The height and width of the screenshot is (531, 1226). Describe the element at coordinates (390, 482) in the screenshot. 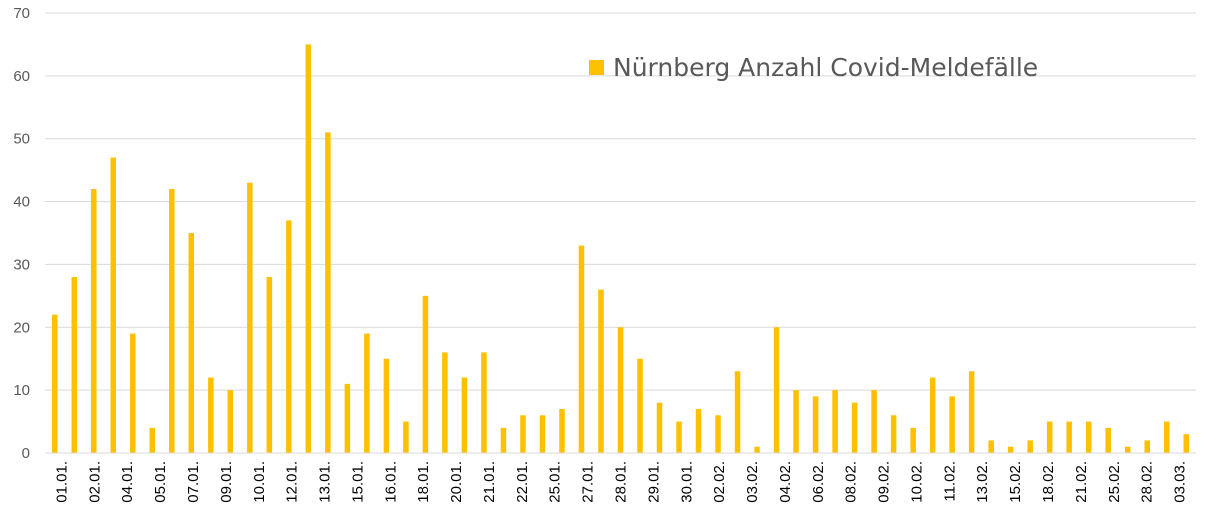

I see `x-tick-label: 16.01.` at that location.